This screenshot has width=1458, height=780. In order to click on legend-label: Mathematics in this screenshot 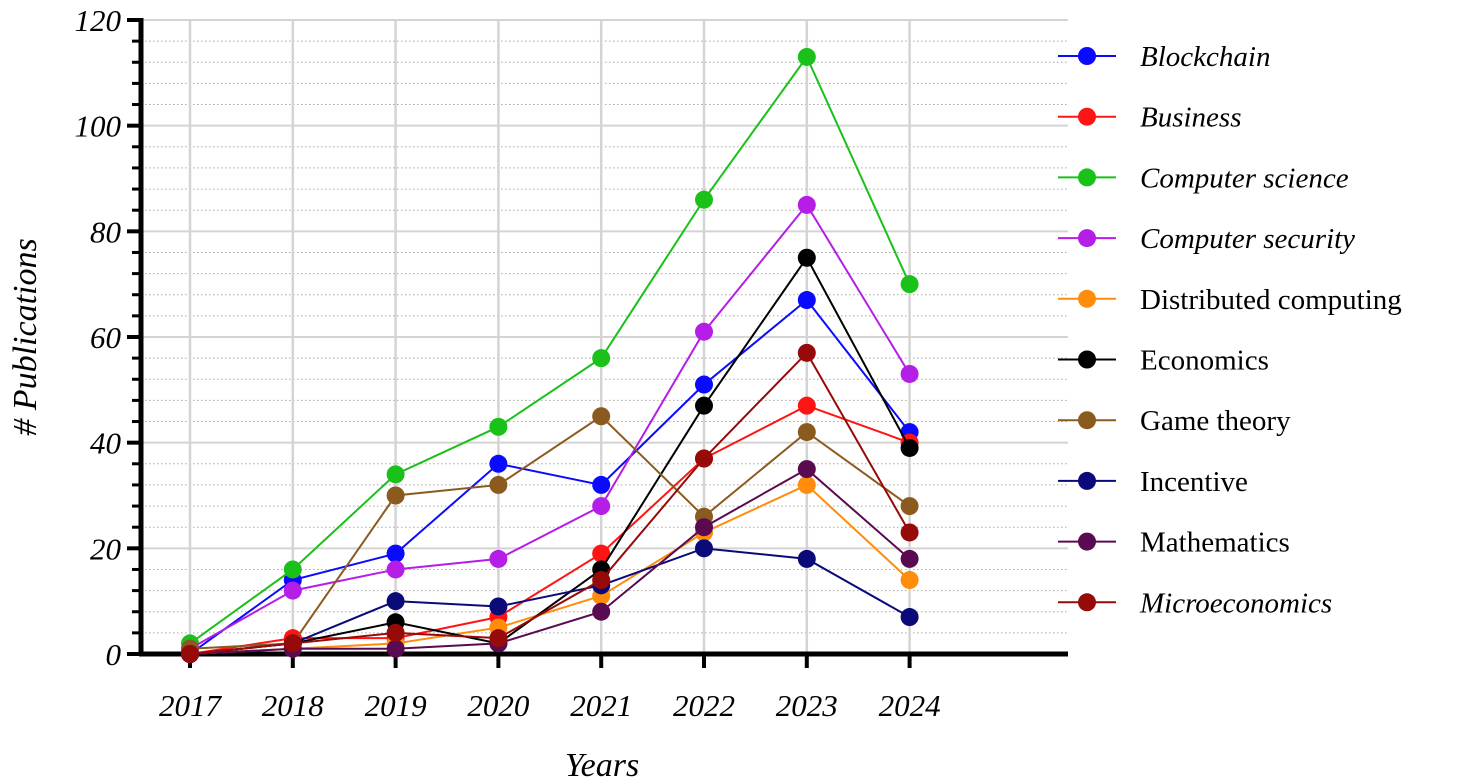, I will do `click(1215, 543)`.